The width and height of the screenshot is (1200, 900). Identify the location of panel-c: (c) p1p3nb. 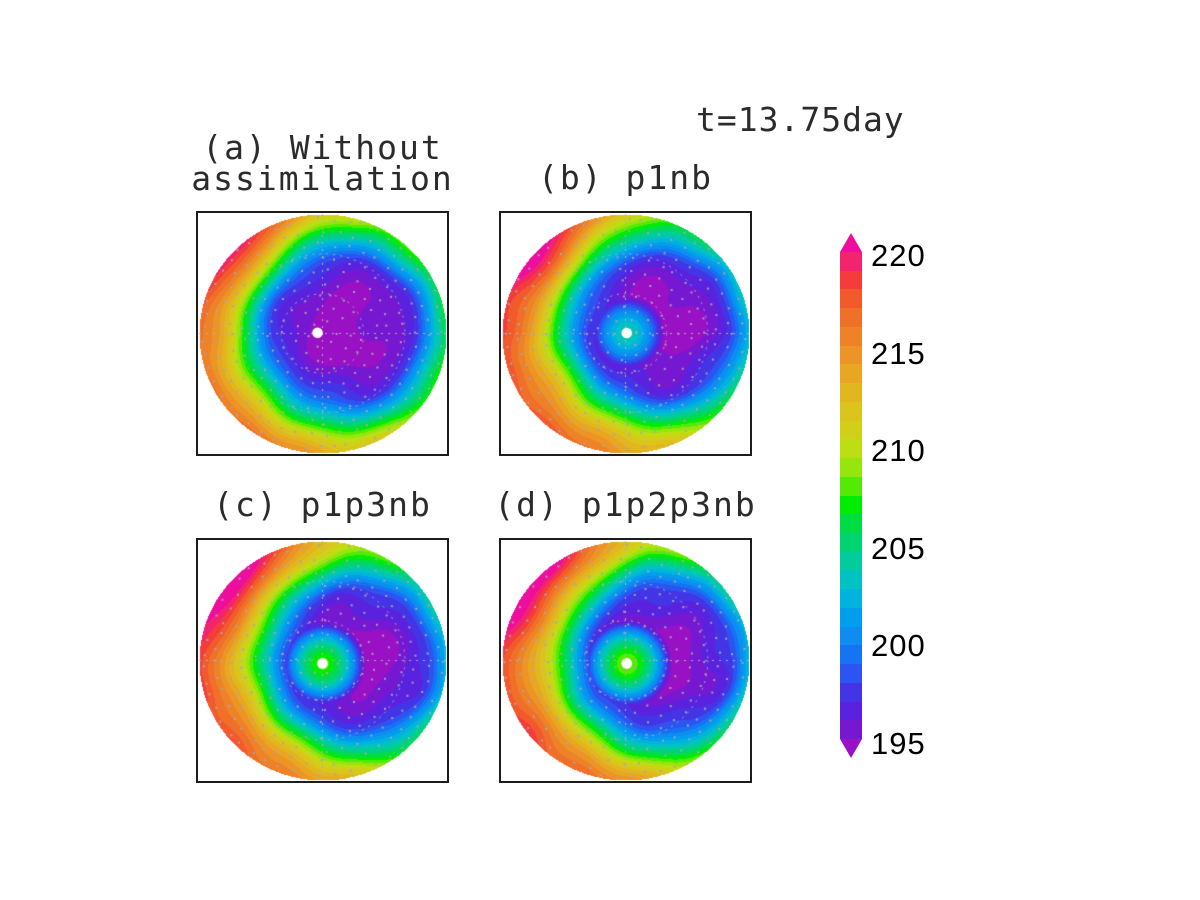
(322, 635).